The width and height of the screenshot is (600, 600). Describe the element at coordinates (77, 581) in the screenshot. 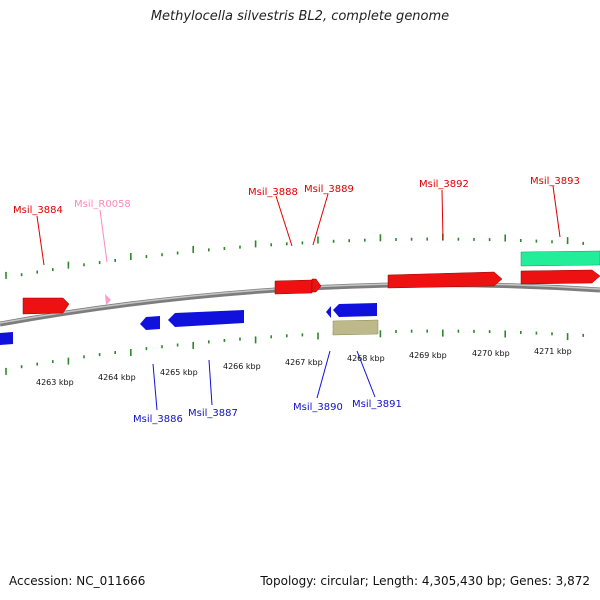

I see `accession-text: Accession: NC_011666` at that location.